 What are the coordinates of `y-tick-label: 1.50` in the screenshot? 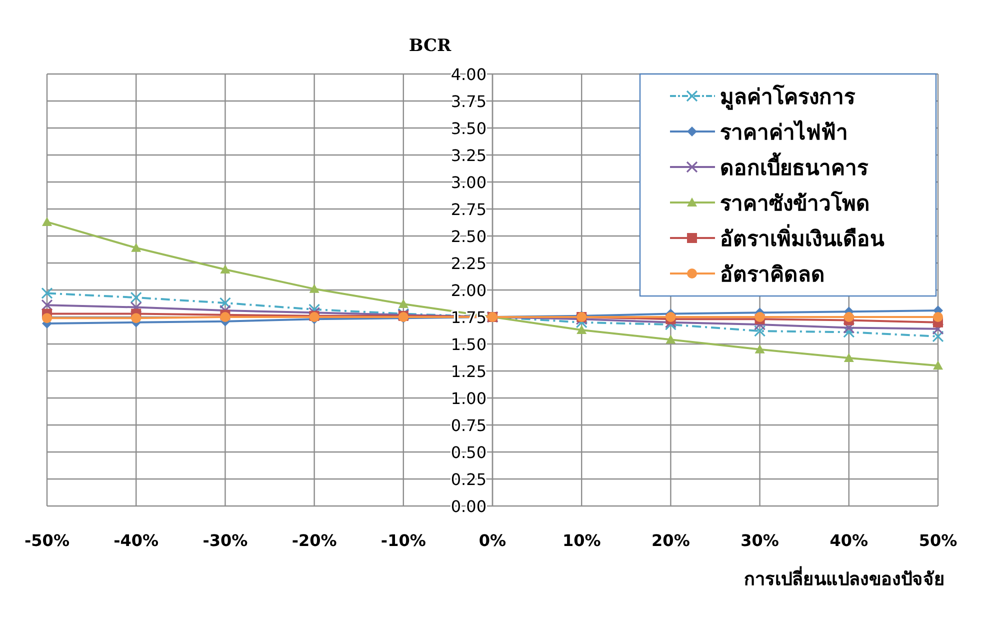 It's located at (468, 344).